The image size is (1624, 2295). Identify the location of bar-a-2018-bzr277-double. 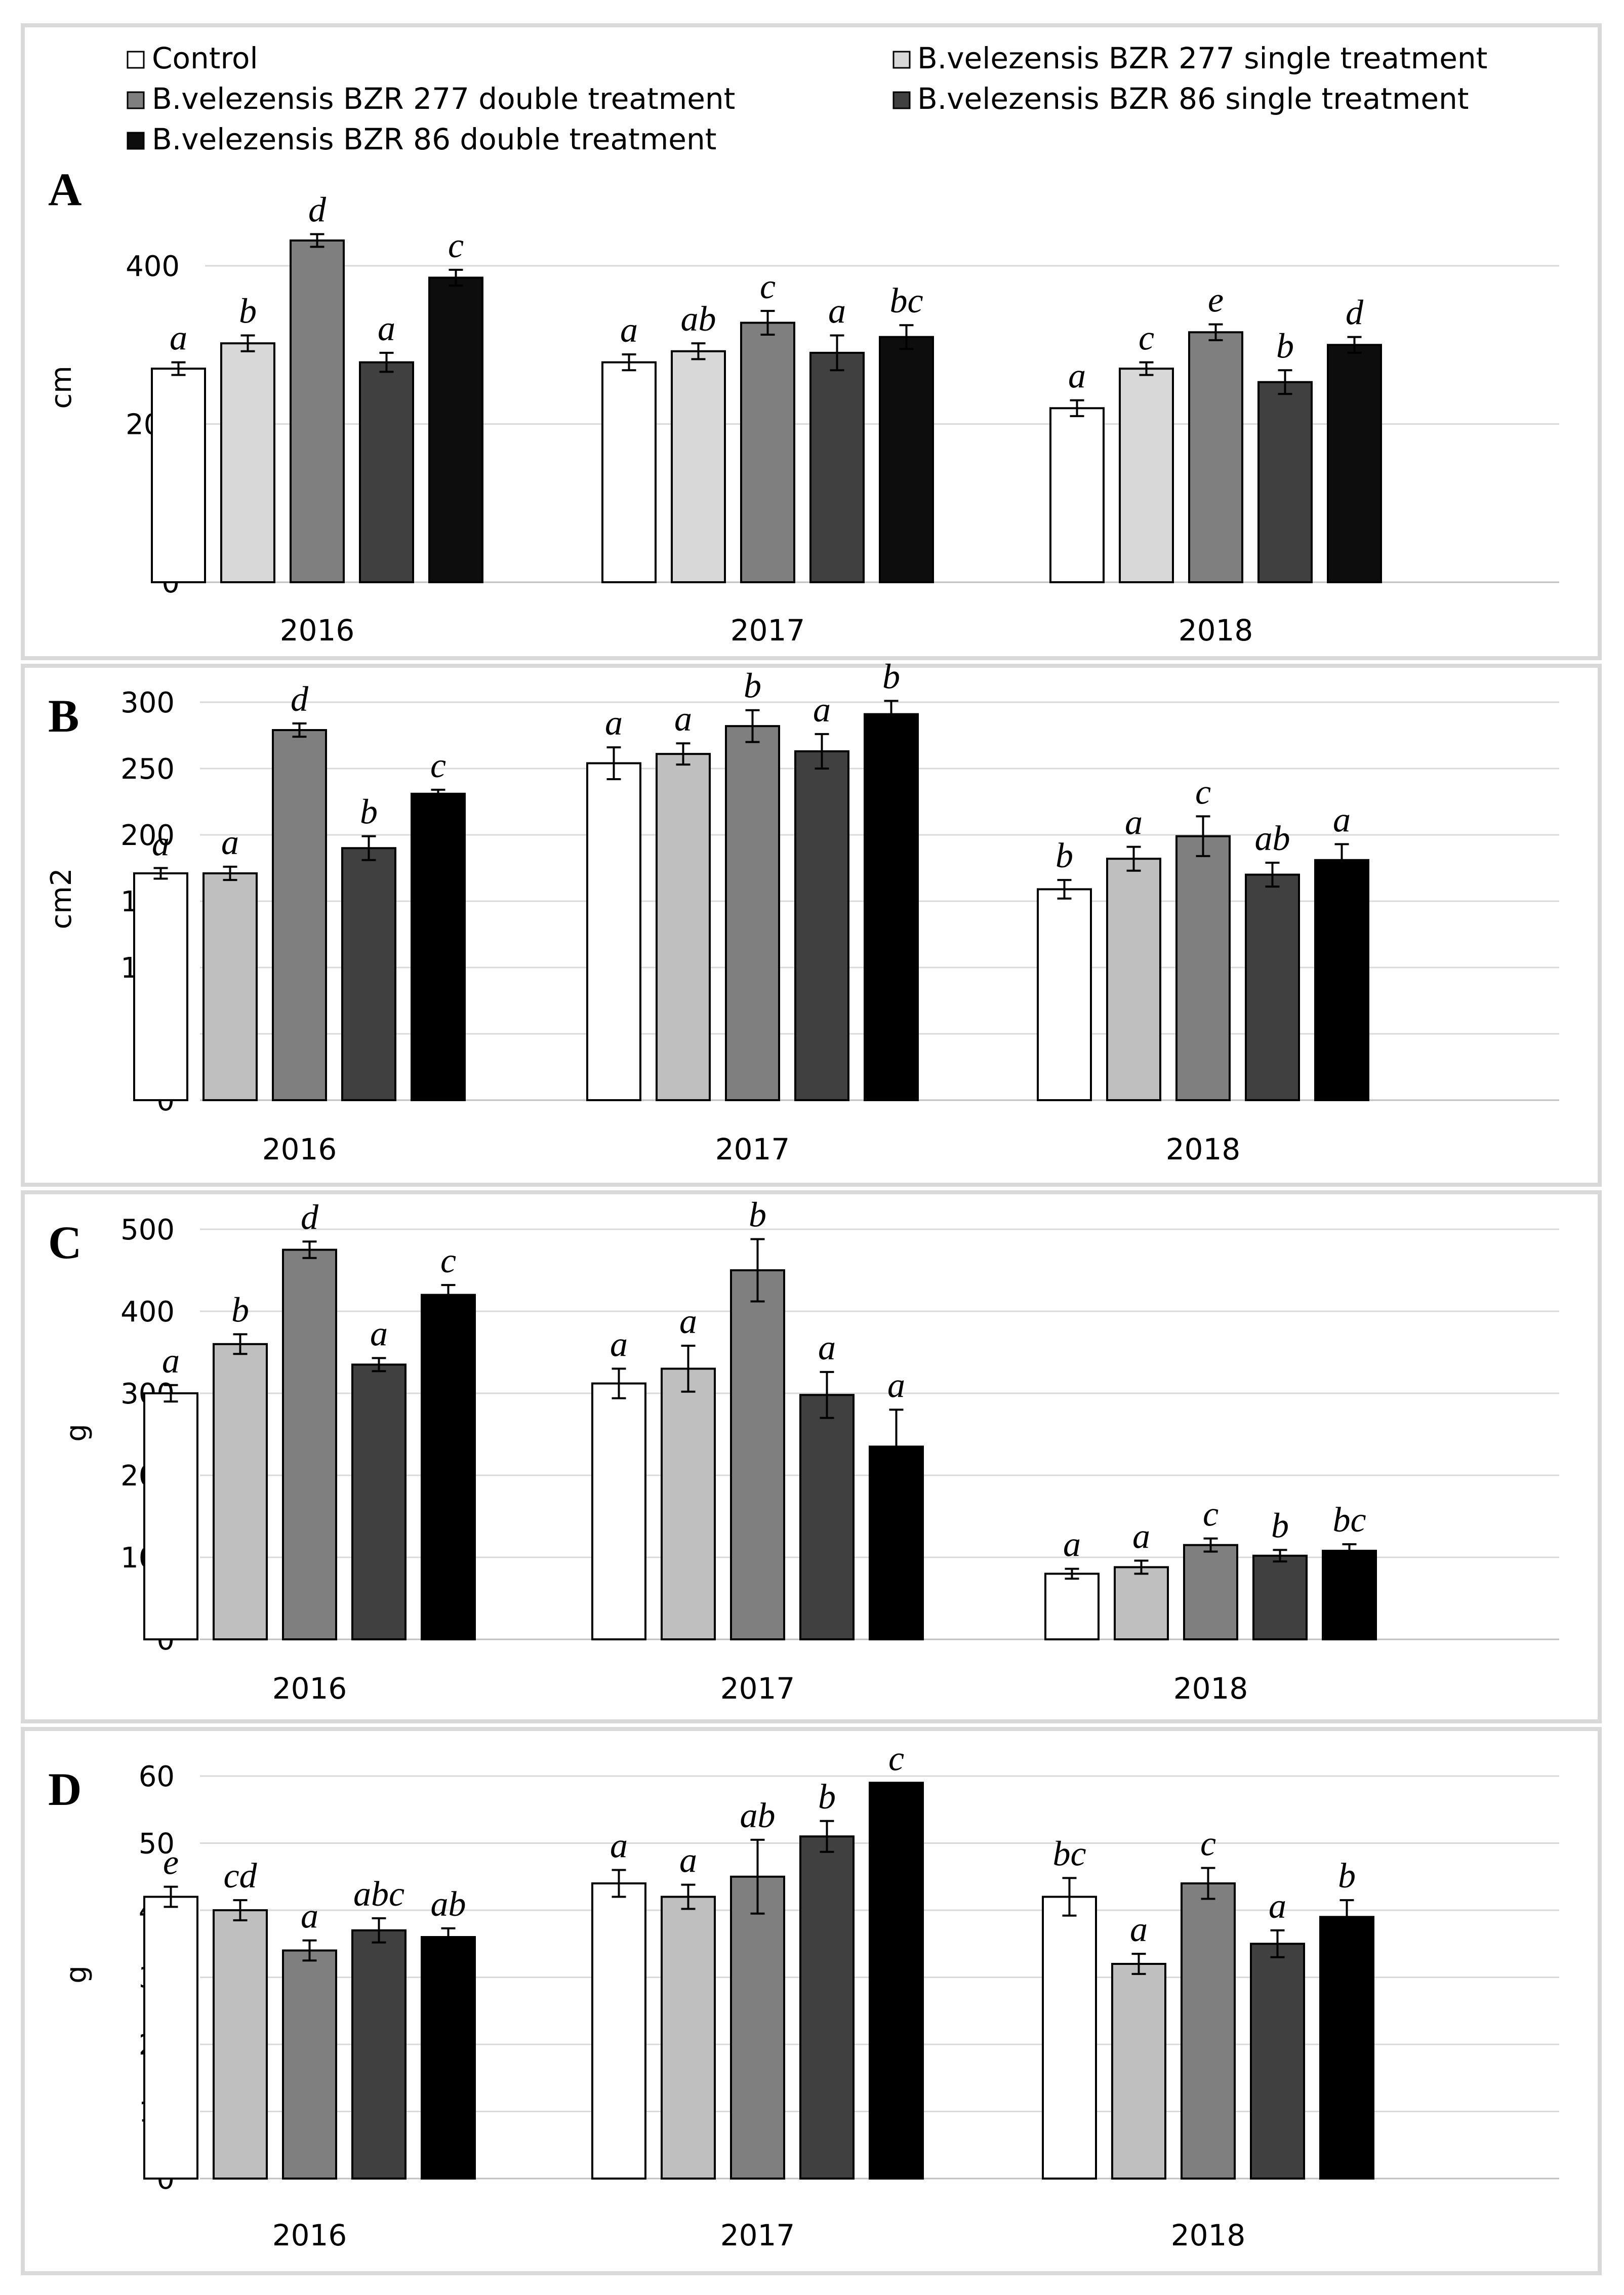
(1215, 457).